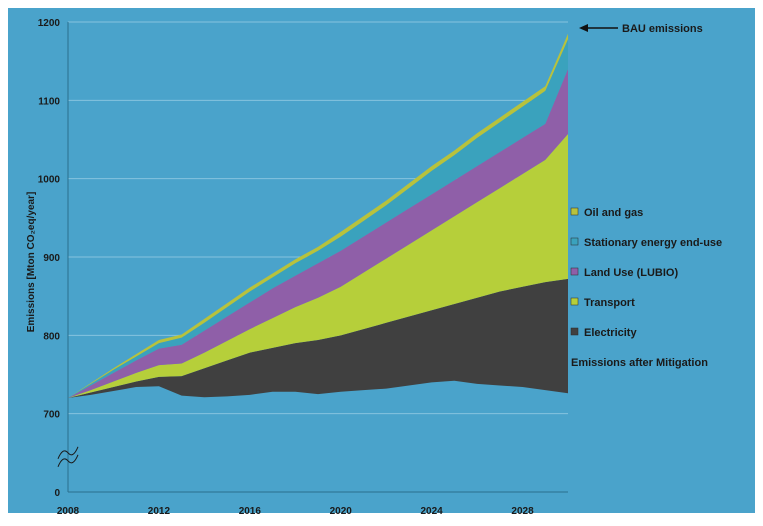  What do you see at coordinates (610, 333) in the screenshot?
I see `legend-entry-label: Electricity` at bounding box center [610, 333].